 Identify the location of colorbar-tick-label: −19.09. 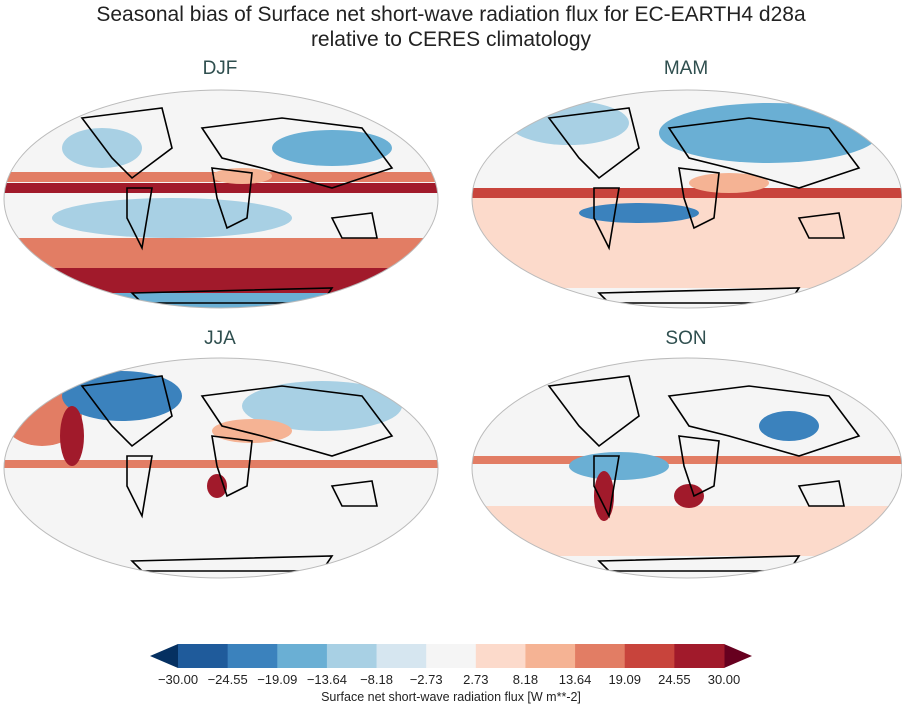
(277, 679).